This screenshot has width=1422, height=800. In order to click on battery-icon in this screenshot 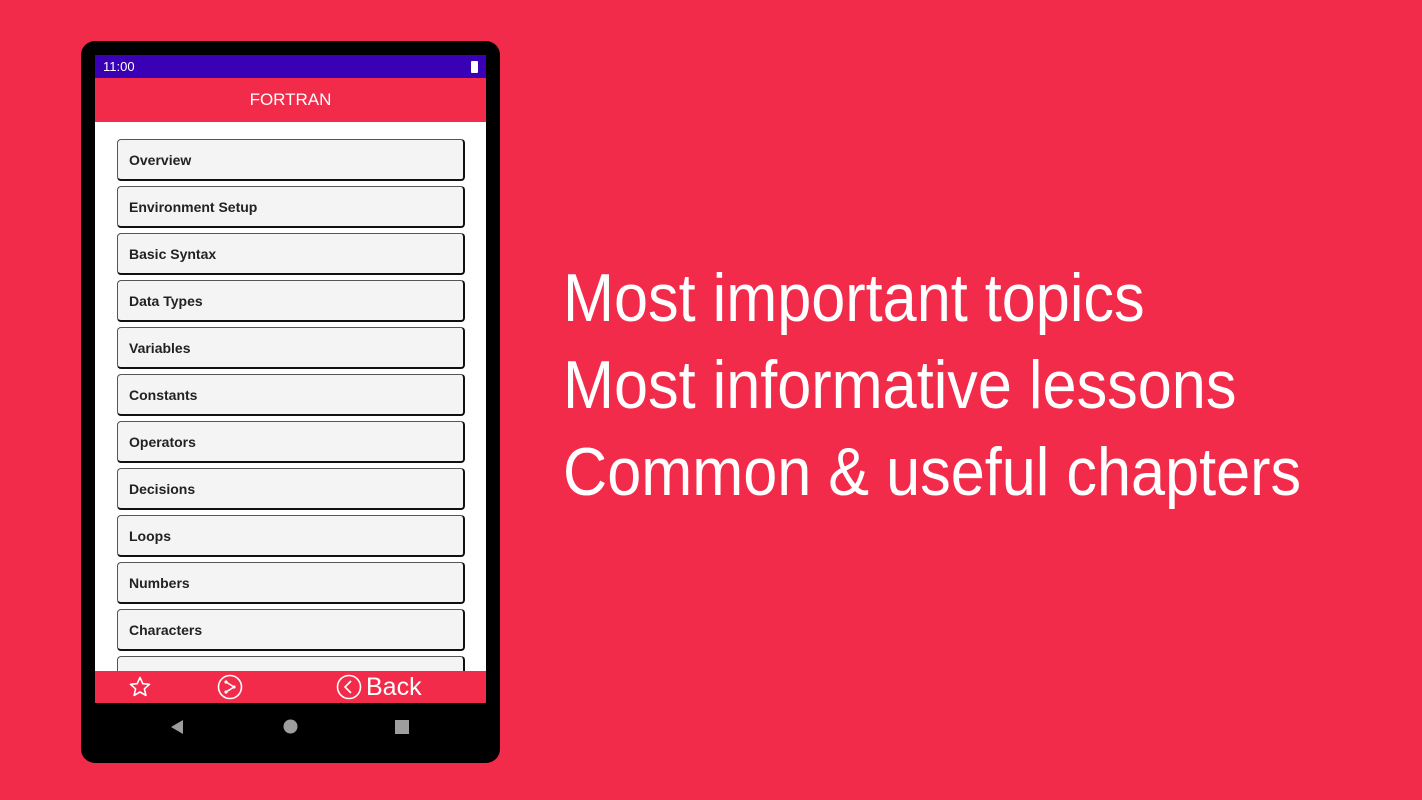, I will do `click(474, 66)`.